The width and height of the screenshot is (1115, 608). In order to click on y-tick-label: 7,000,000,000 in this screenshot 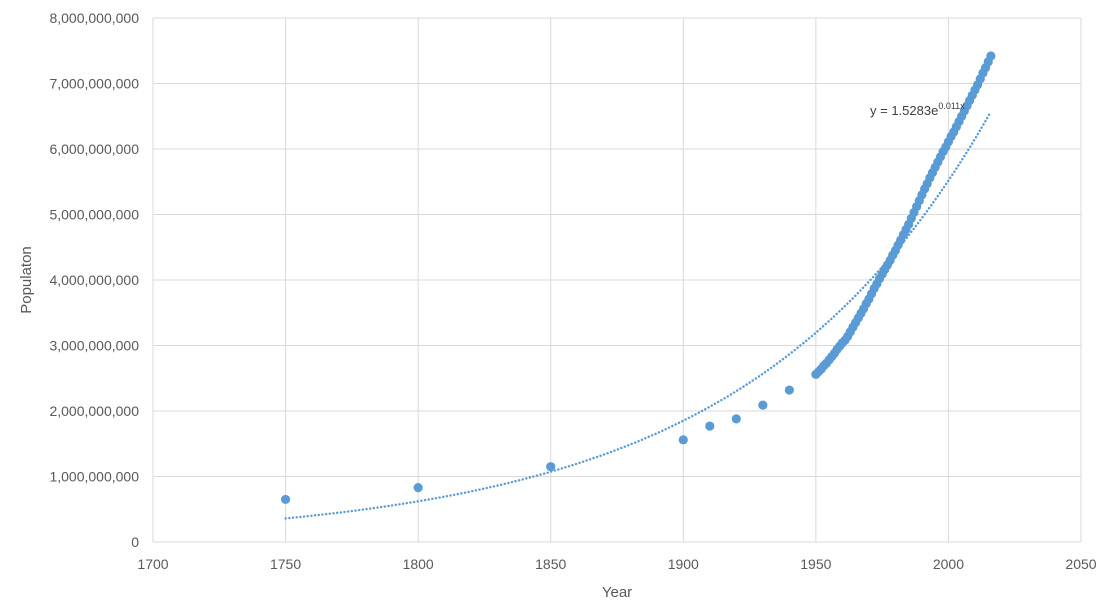, I will do `click(94, 84)`.